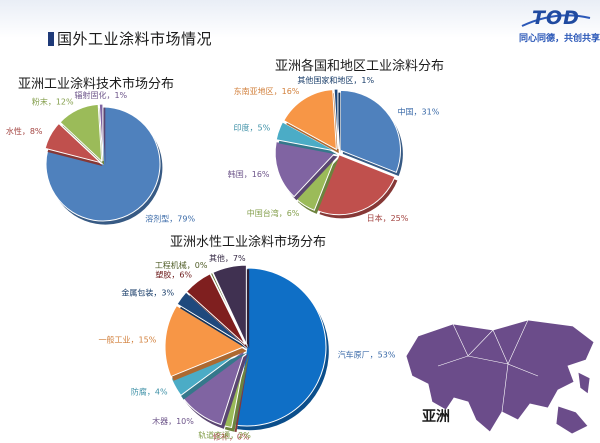  Describe the element at coordinates (100, 95) in the screenshot. I see `pie-tech-label: 辐射固化，1%` at that location.